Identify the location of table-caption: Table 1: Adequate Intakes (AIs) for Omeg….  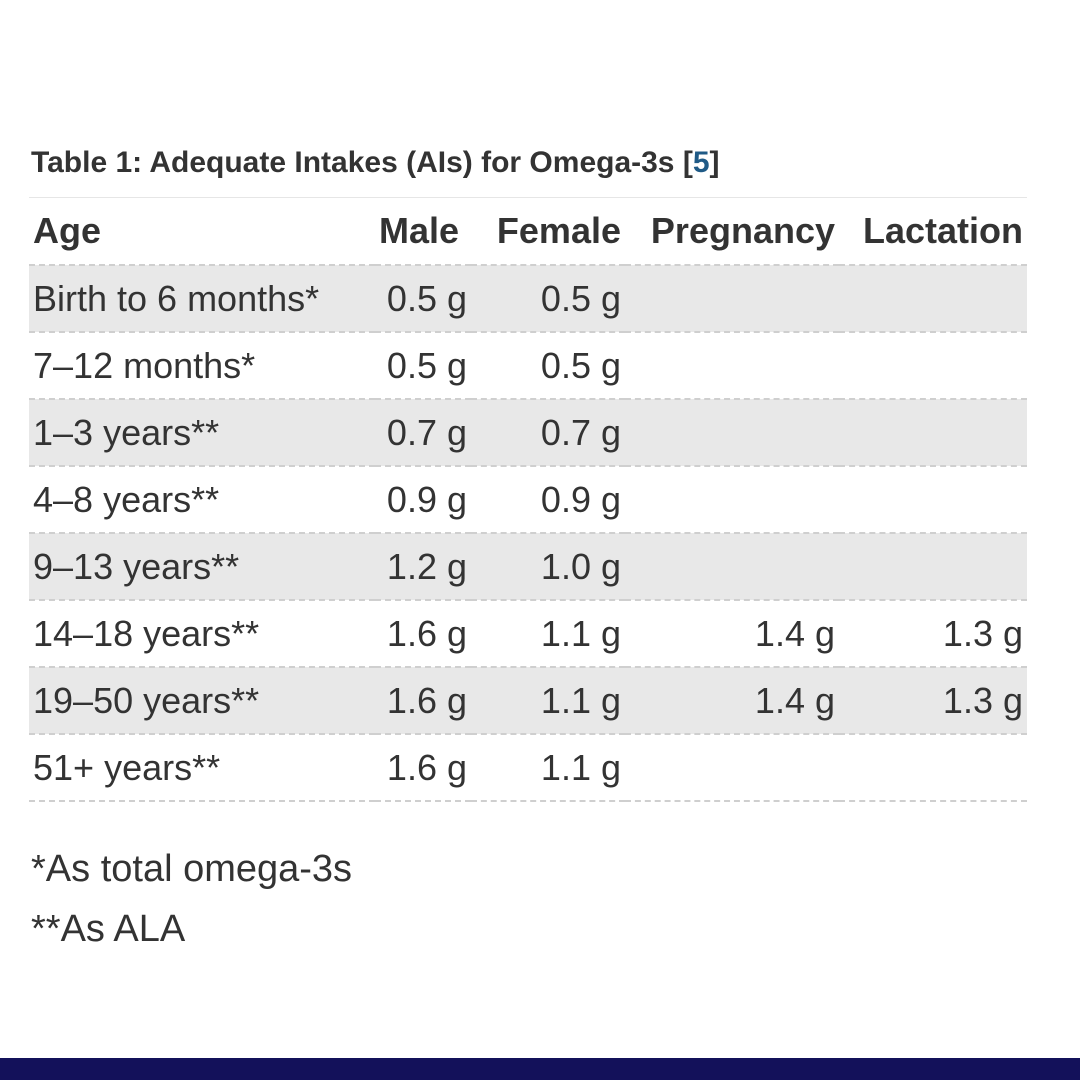
(375, 163).